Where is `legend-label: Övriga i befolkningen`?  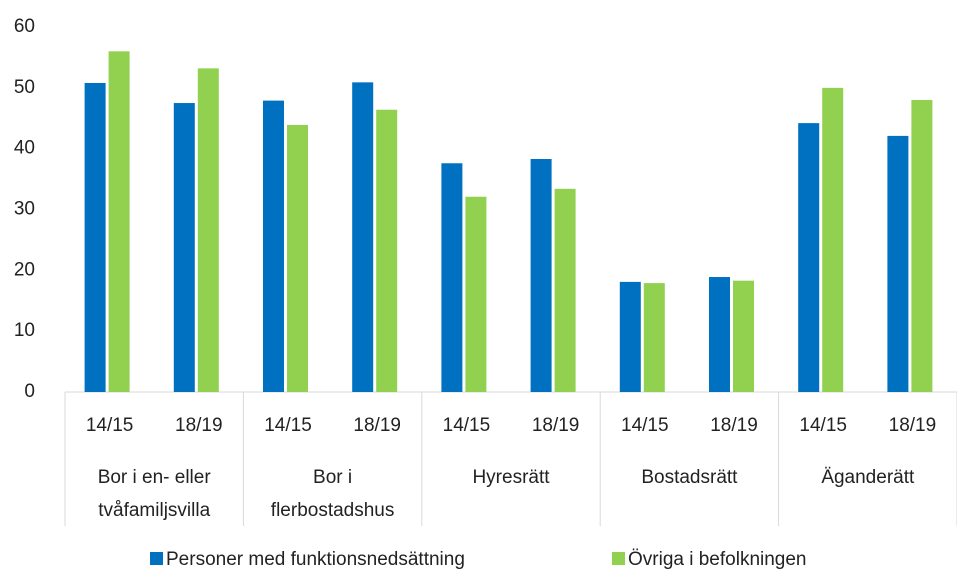
legend-label: Övriga i befolkningen is located at coordinates (717, 559).